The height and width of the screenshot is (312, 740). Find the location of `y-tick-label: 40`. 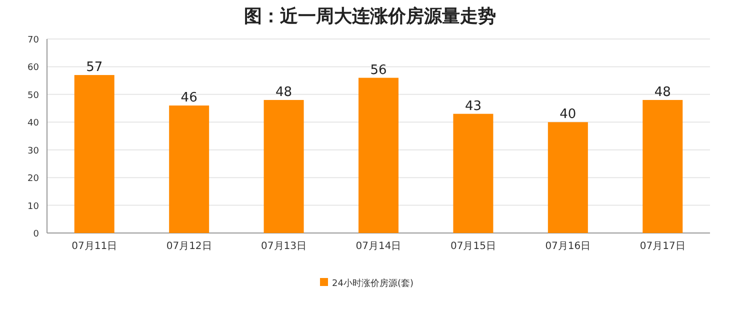

y-tick-label: 40 is located at coordinates (34, 123).